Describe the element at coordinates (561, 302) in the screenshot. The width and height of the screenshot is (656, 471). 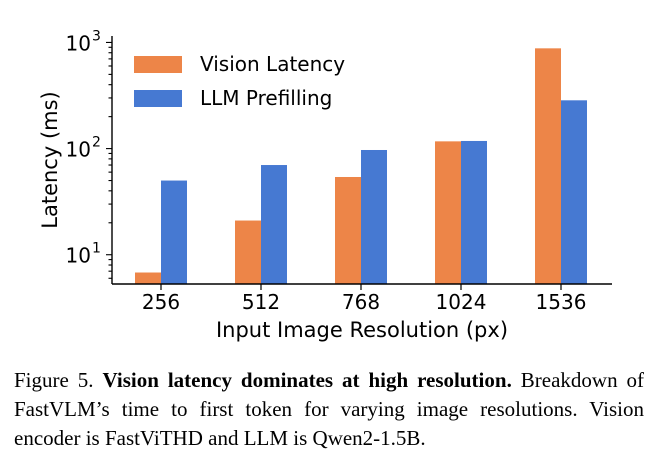
I see `x-tick-label: 1536` at that location.